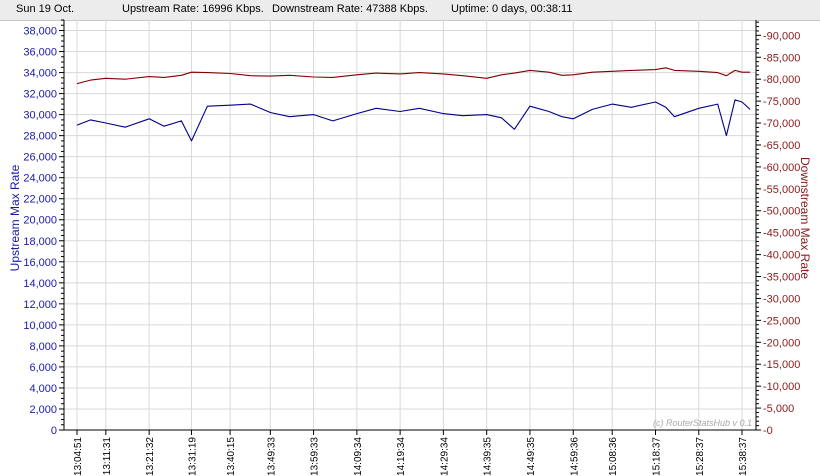 This screenshot has width=820, height=476. I want to click on y-left-tick-label: 14,000, so click(40, 284).